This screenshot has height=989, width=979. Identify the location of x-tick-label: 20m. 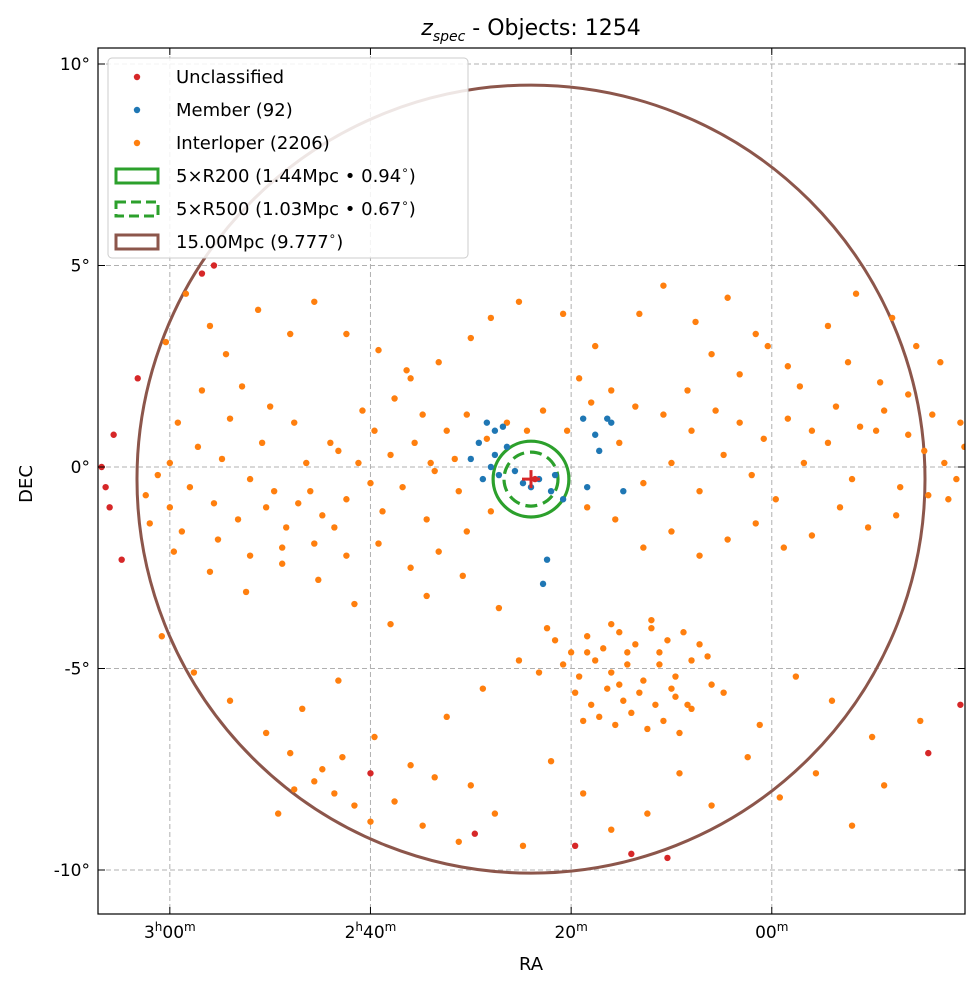
(570, 931).